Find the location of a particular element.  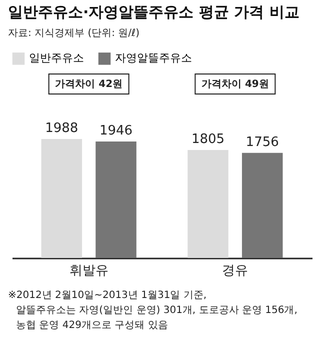

legend-label: 일반주유소 is located at coordinates (56, 58).